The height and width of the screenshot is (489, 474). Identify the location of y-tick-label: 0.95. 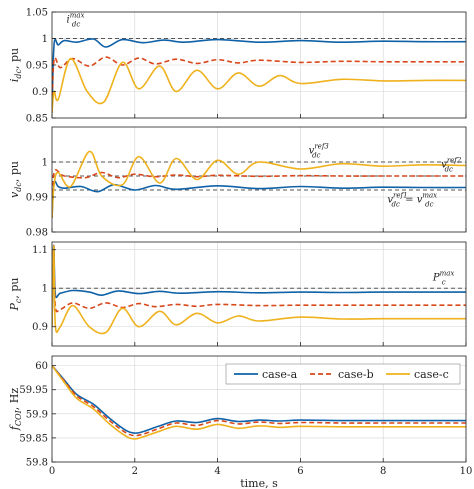
(37, 66).